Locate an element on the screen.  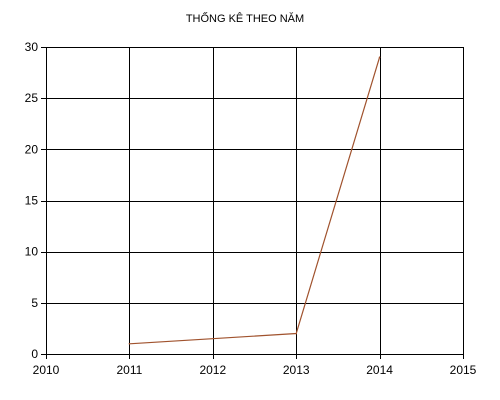
y-tick-label: 5 is located at coordinates (34, 303).